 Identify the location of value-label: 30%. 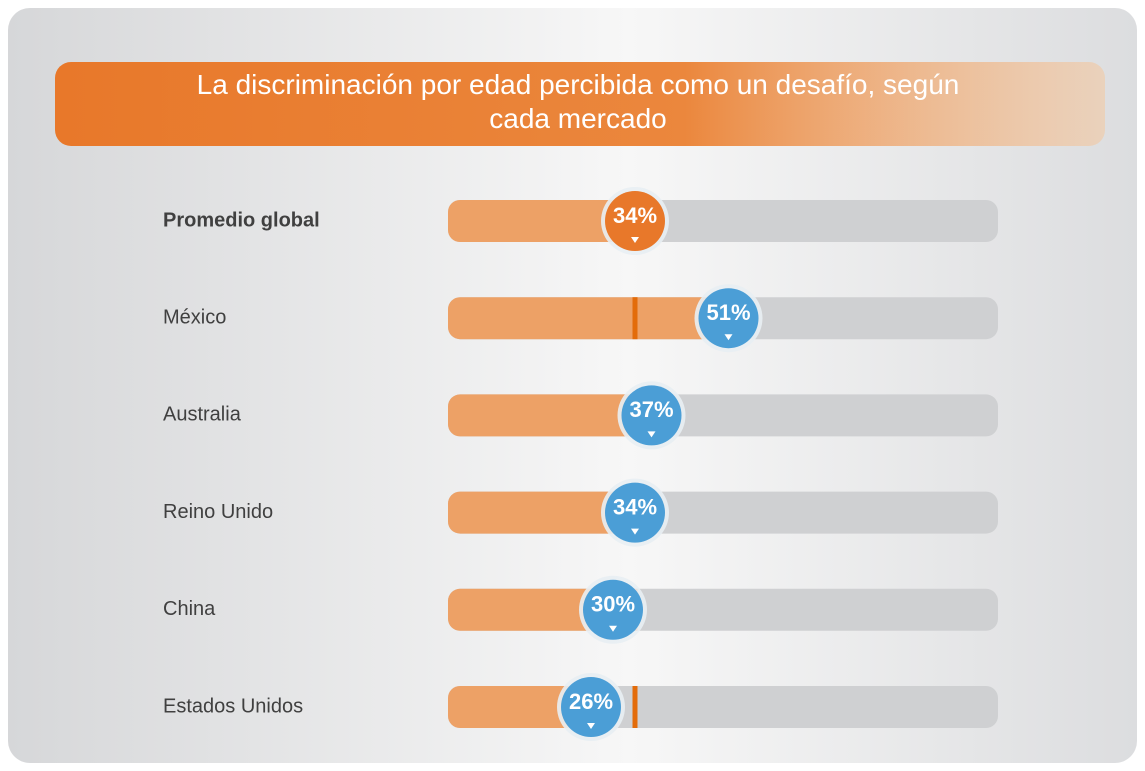
(613, 604).